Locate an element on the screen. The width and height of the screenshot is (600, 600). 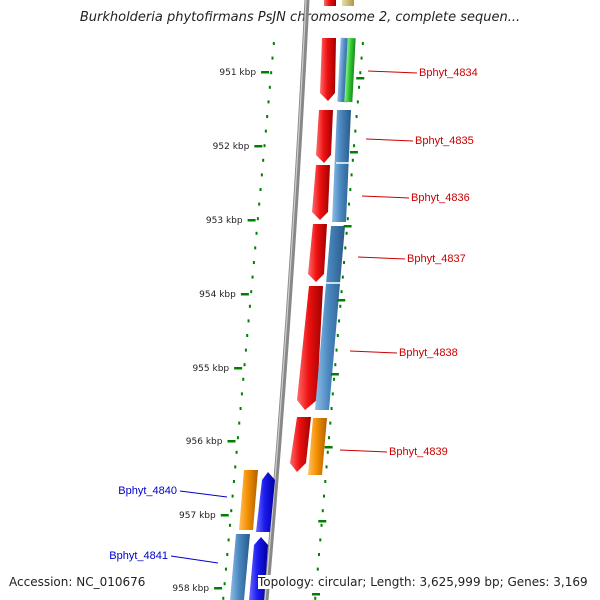
gene-label-right: Bphyt_4835 is located at coordinates (444, 141).